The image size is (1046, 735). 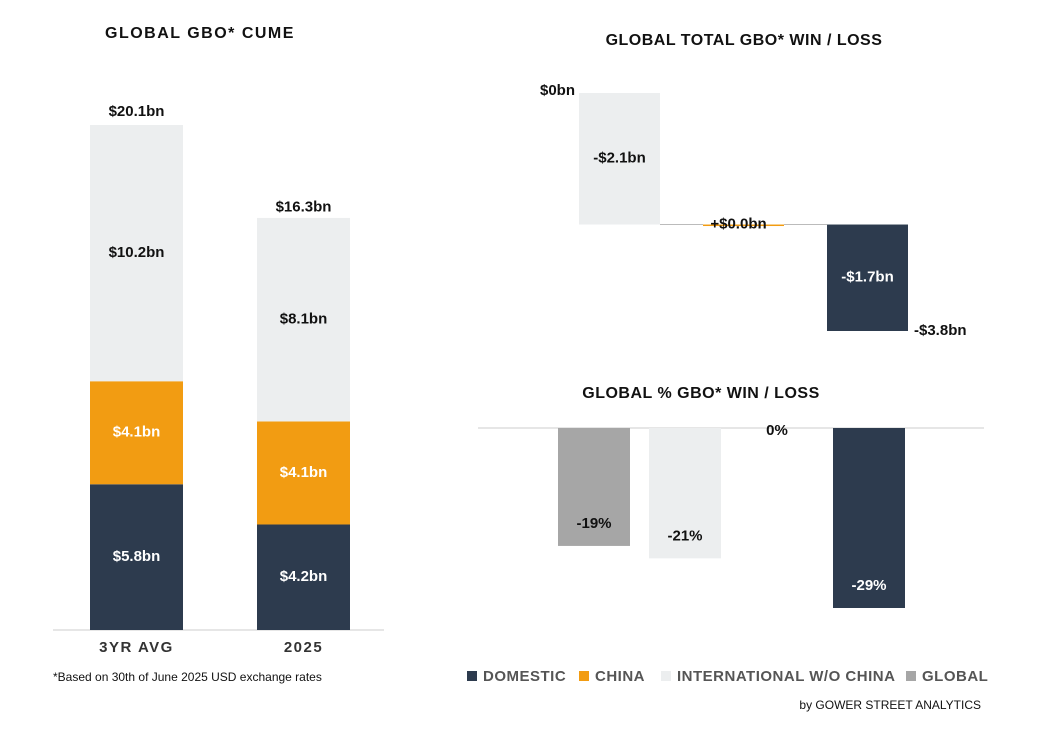 I want to click on data-label: $5.8bn, so click(x=137, y=556).